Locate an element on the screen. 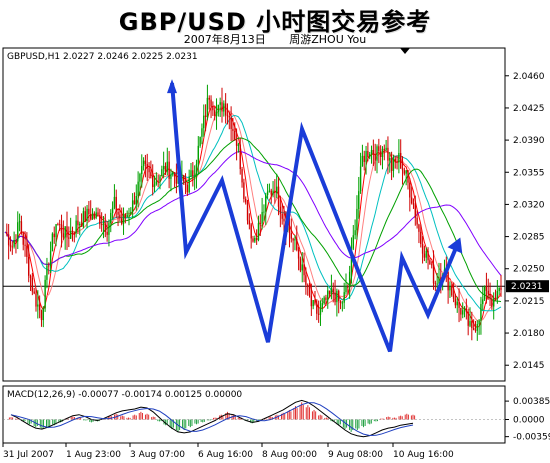  x-tick-label: 8 Aug 00:00 is located at coordinates (289, 455).